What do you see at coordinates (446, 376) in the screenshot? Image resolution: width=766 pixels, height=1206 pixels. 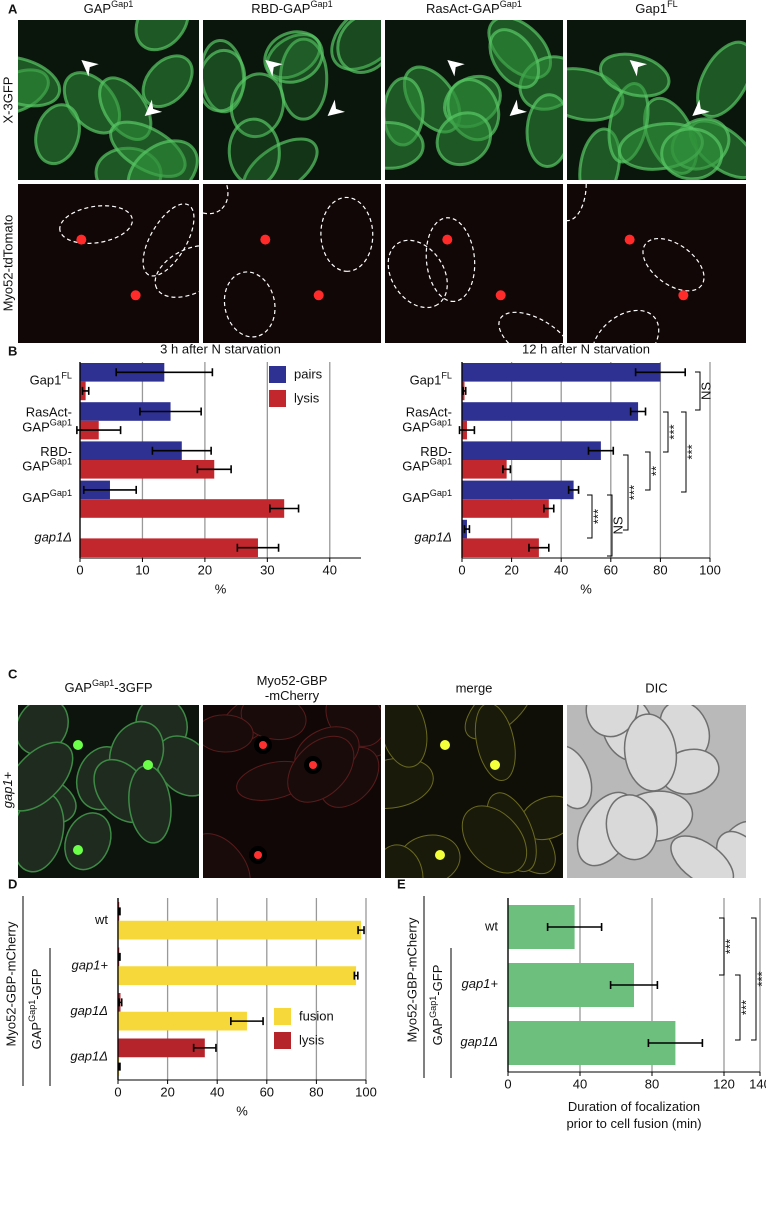 I see `superscript: FL` at bounding box center [446, 376].